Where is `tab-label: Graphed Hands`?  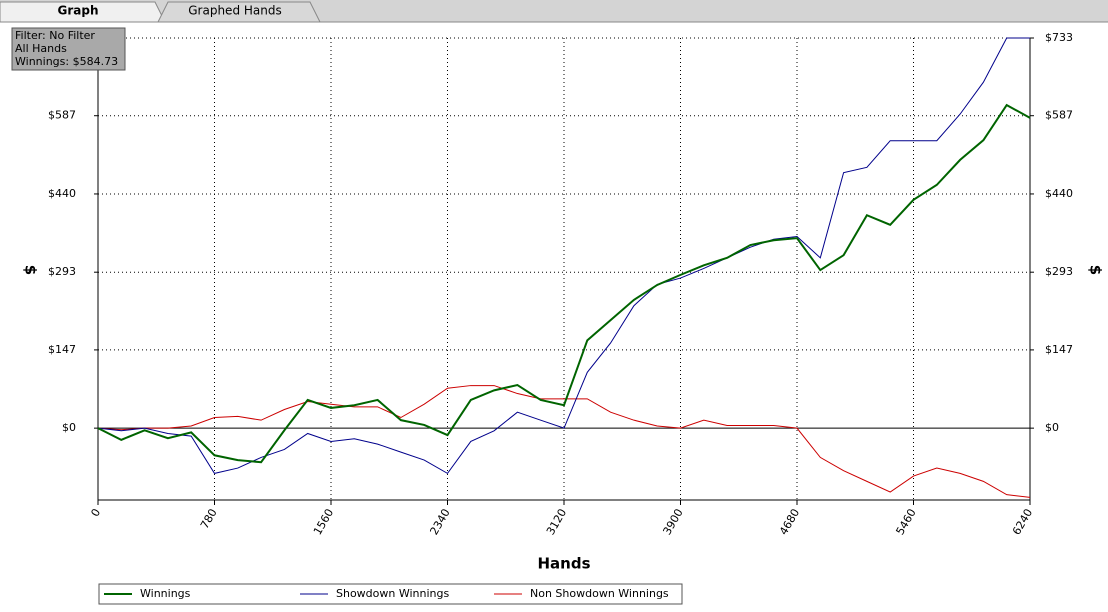 tab-label: Graphed Hands is located at coordinates (234, 11).